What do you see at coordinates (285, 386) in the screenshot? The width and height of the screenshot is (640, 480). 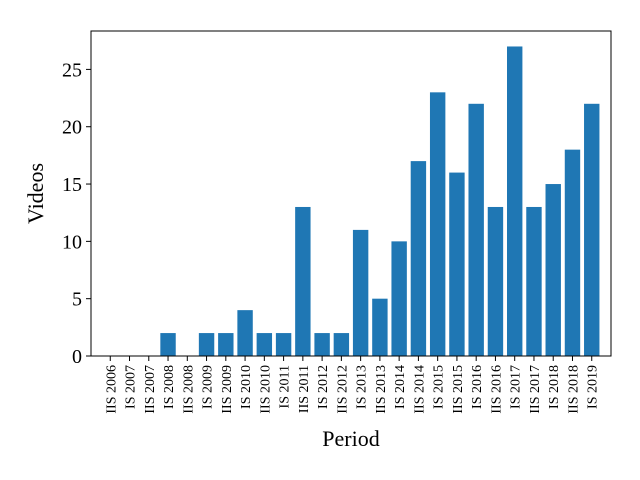 I see `x-tick-label: IS 2011` at bounding box center [285, 386].